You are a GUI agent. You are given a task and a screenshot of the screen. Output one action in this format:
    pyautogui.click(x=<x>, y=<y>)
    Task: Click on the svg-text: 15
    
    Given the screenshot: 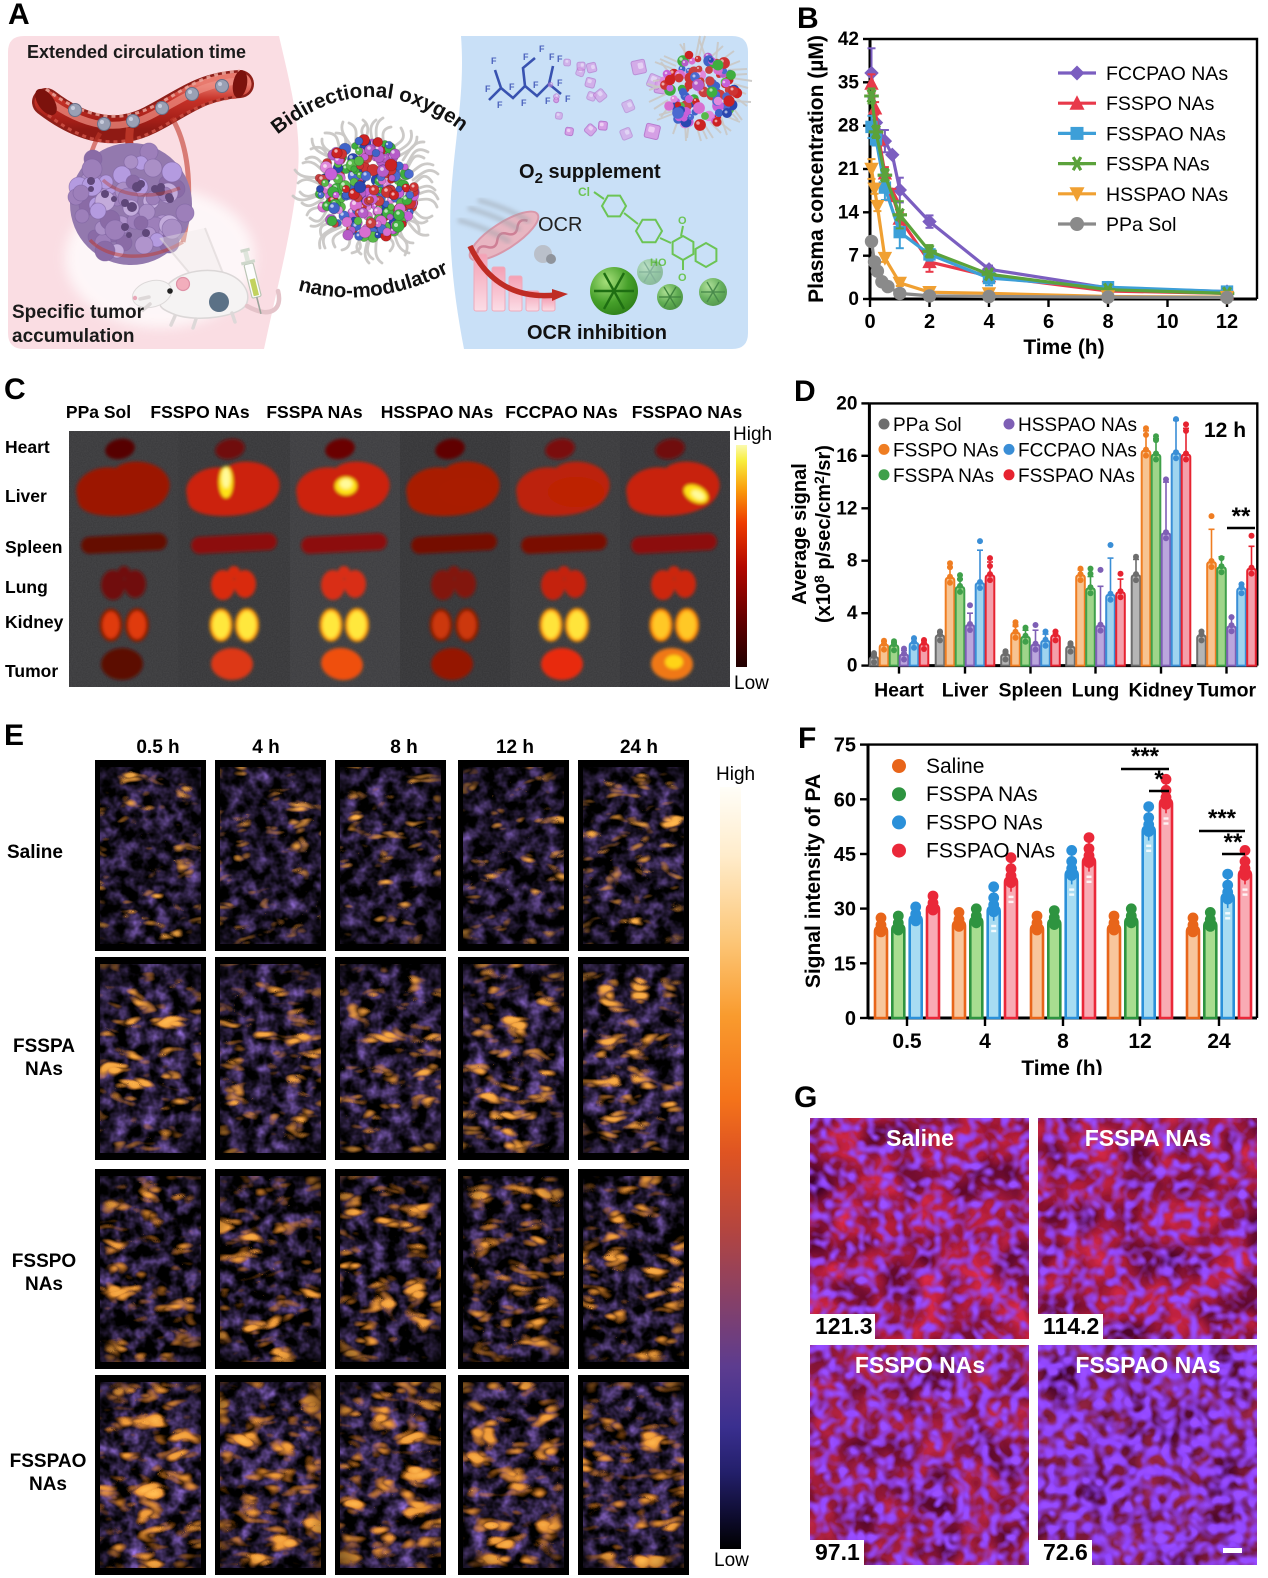 What is the action you would take?
    pyautogui.click(x=845, y=964)
    